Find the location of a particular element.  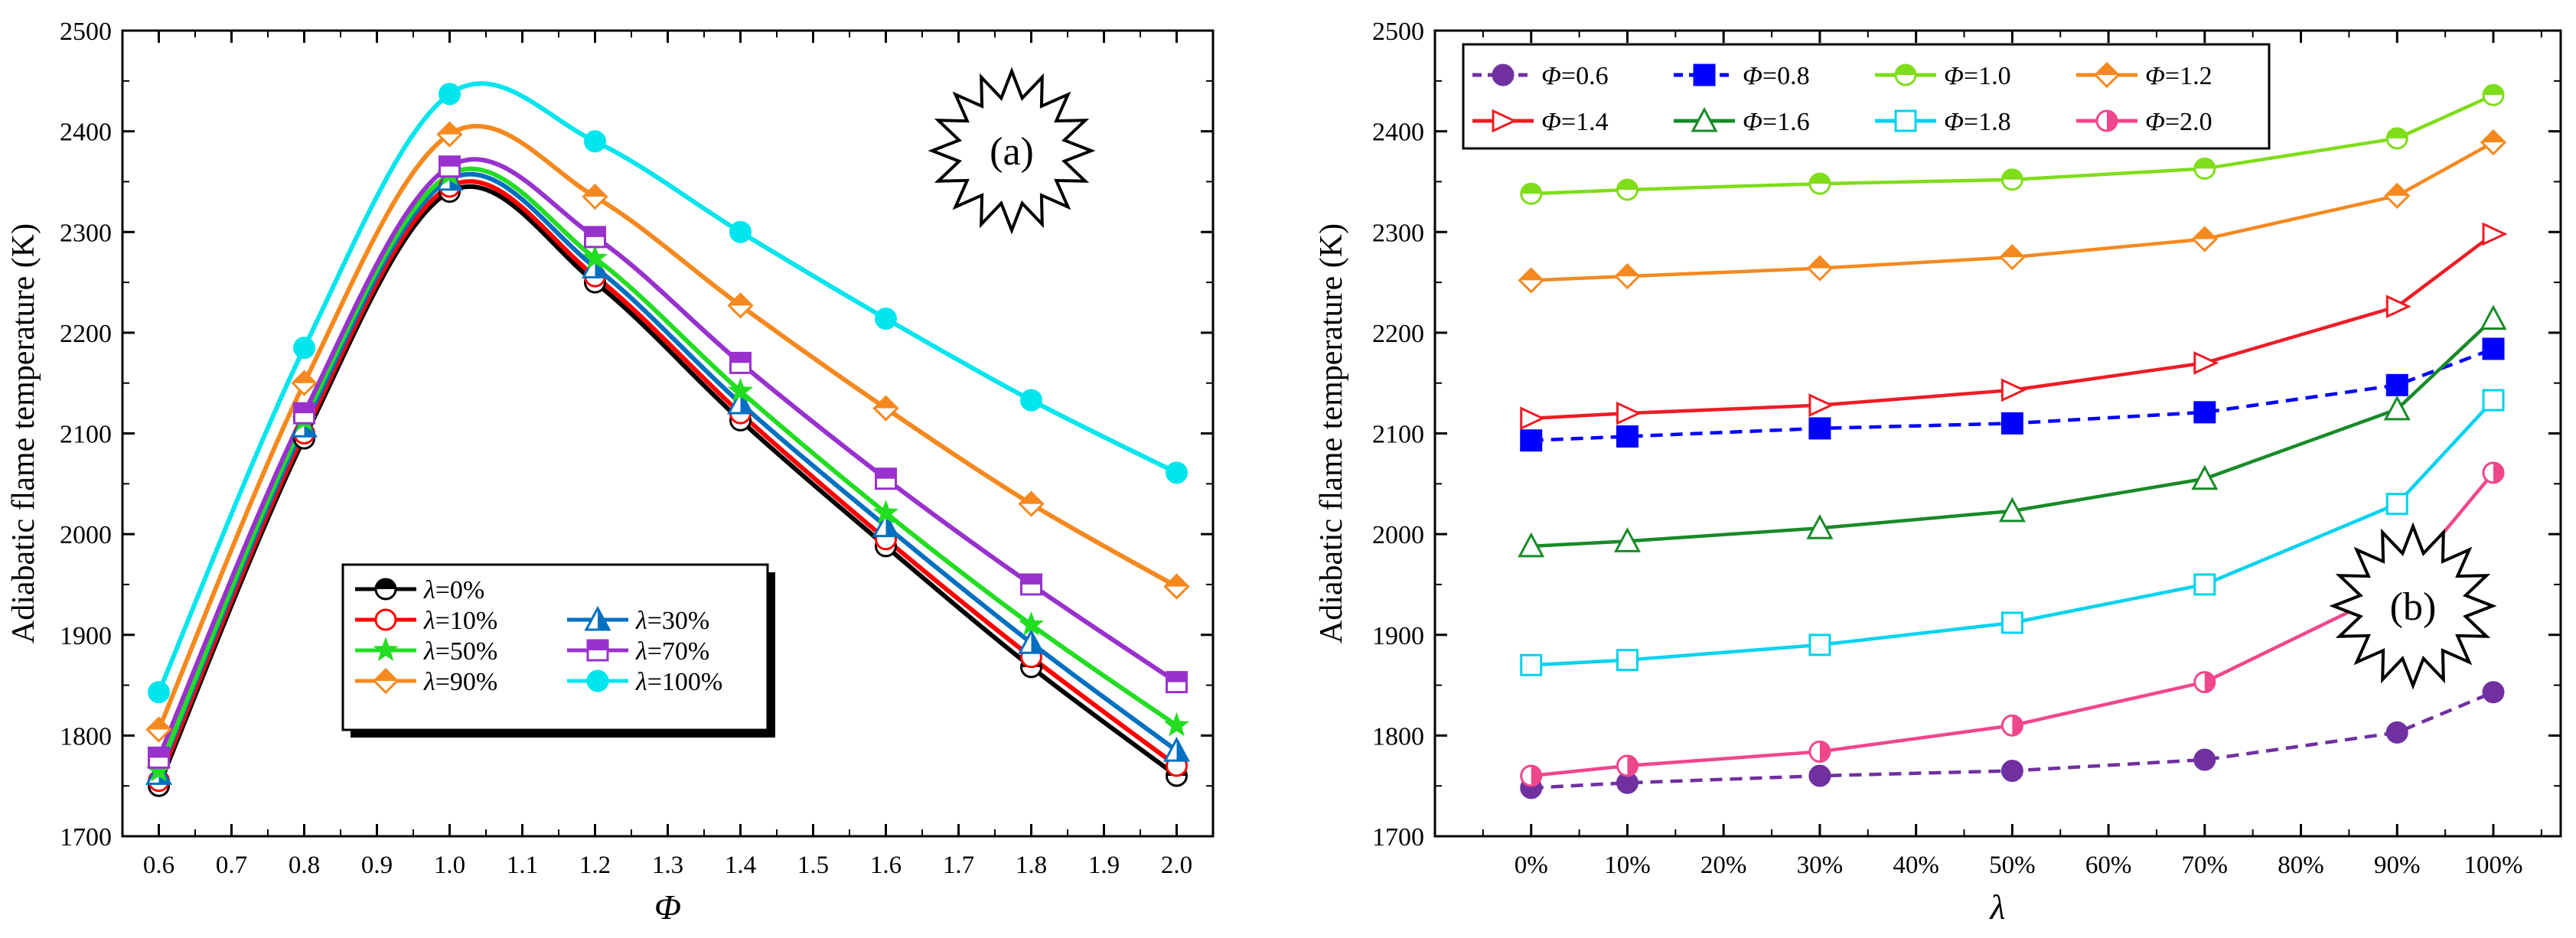

y-tick-label: 1900 is located at coordinates (86, 636).